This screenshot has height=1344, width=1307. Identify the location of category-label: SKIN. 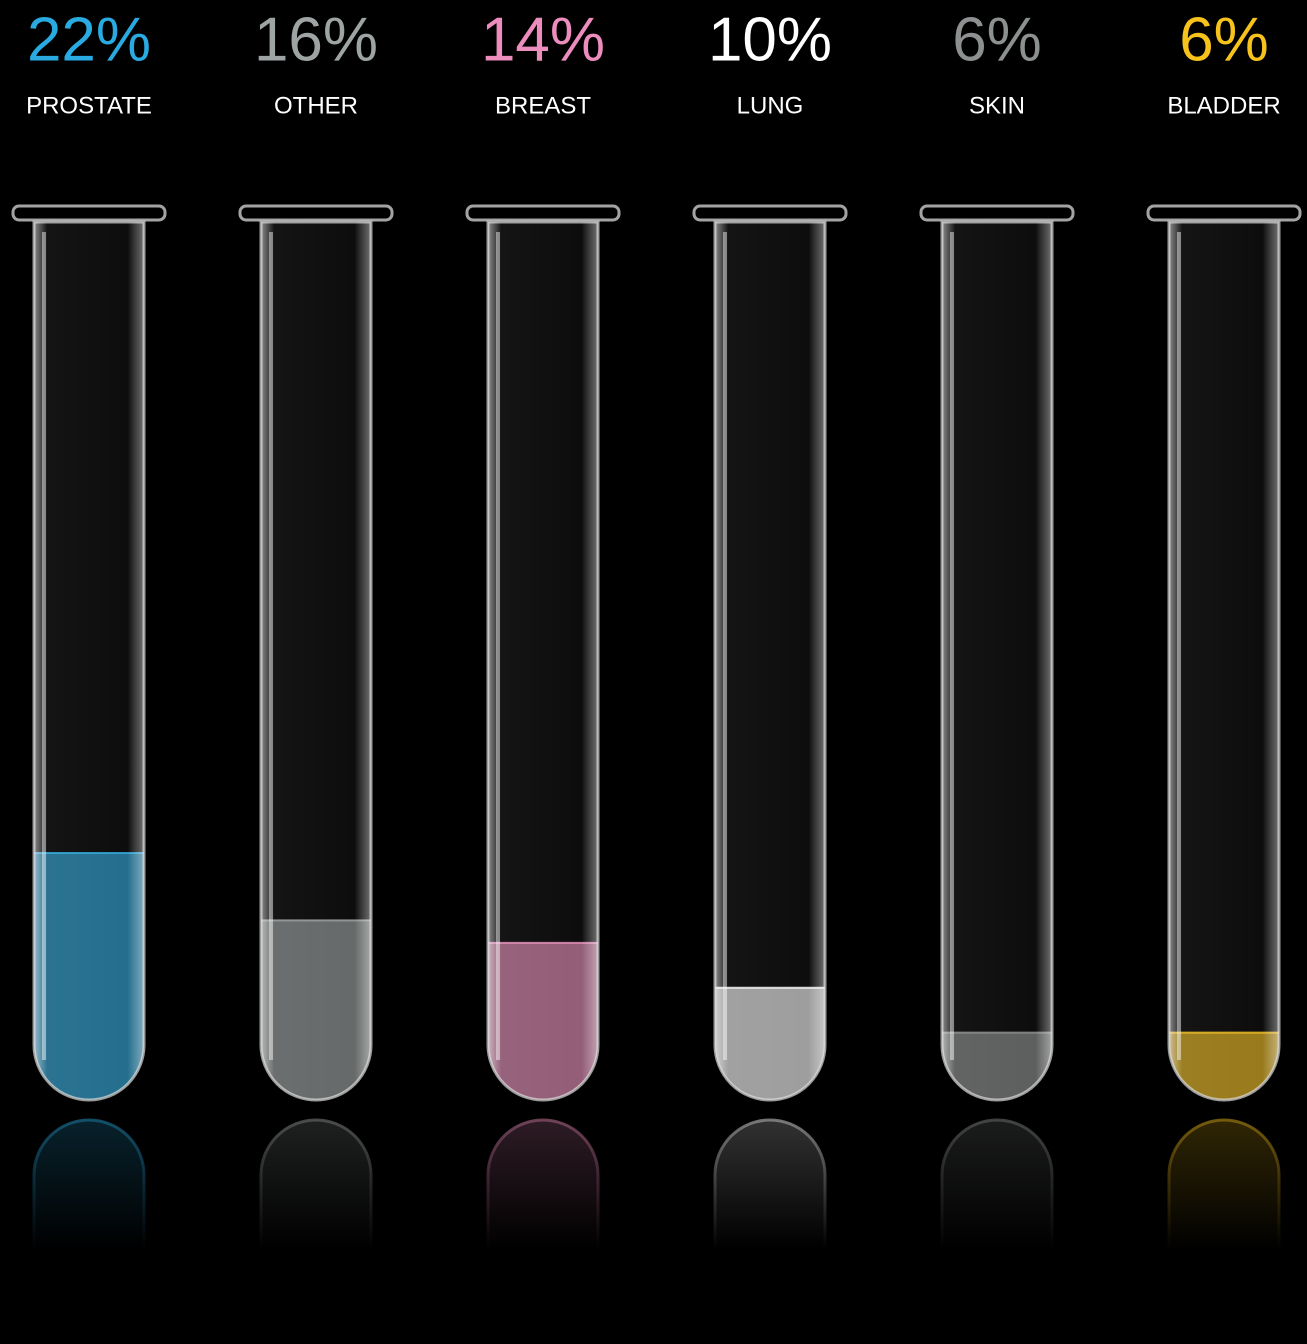
(997, 105).